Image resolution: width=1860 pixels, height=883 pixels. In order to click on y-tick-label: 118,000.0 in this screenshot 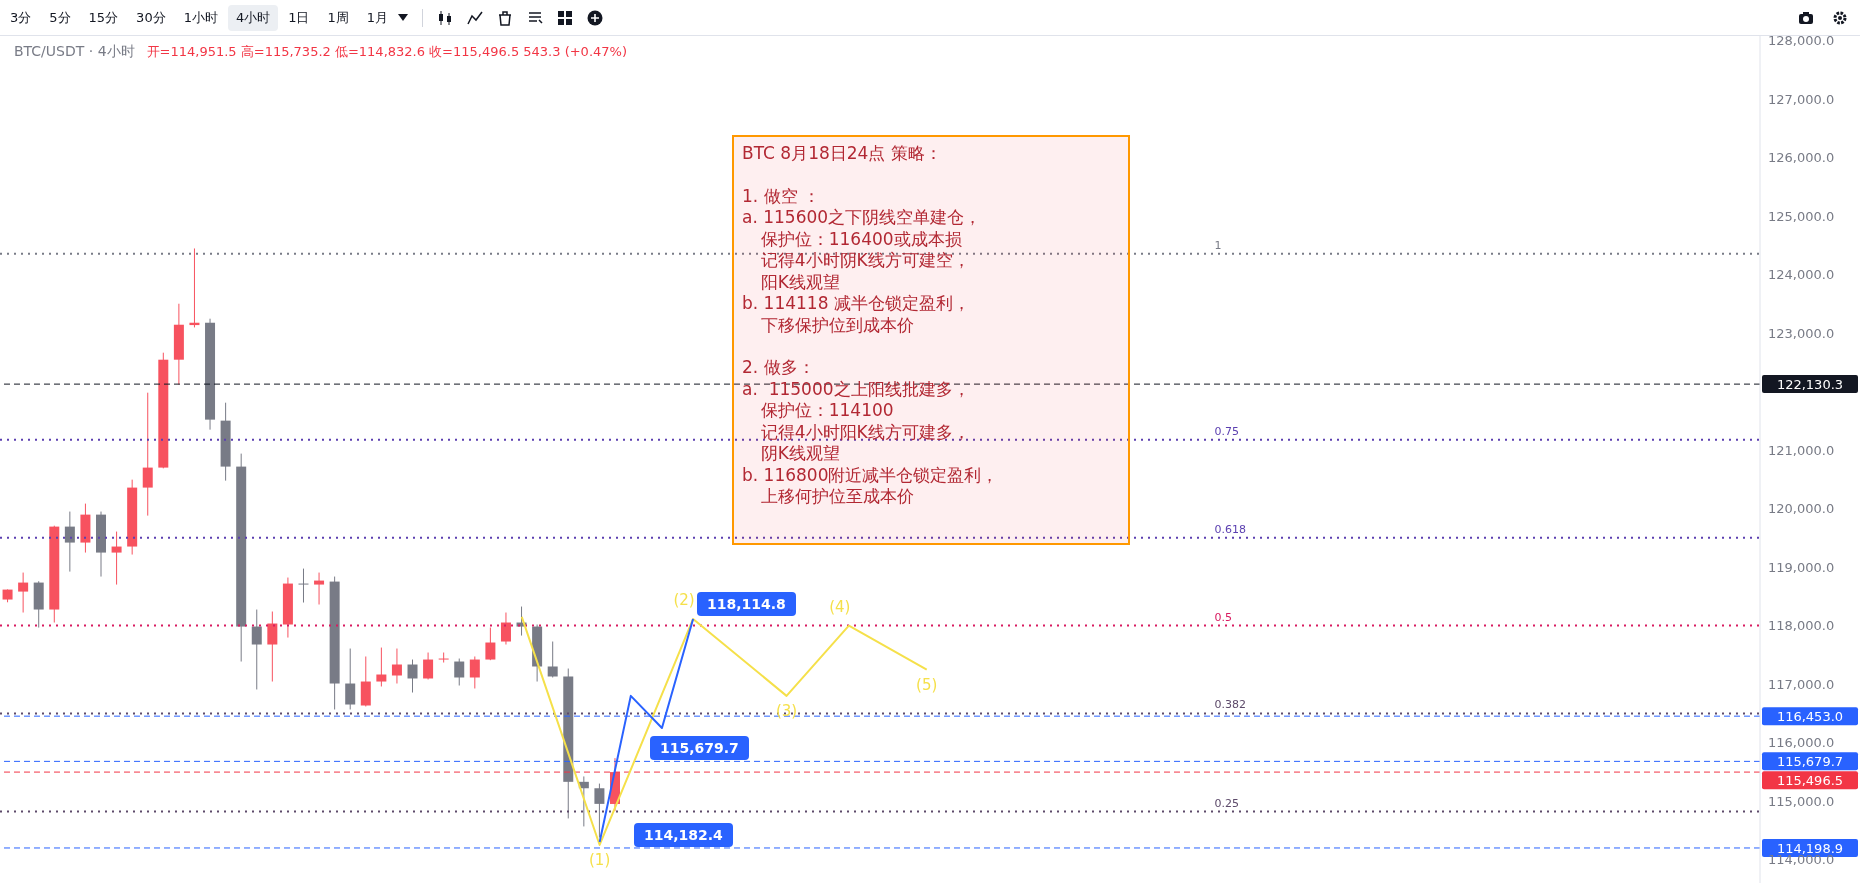, I will do `click(1801, 626)`.